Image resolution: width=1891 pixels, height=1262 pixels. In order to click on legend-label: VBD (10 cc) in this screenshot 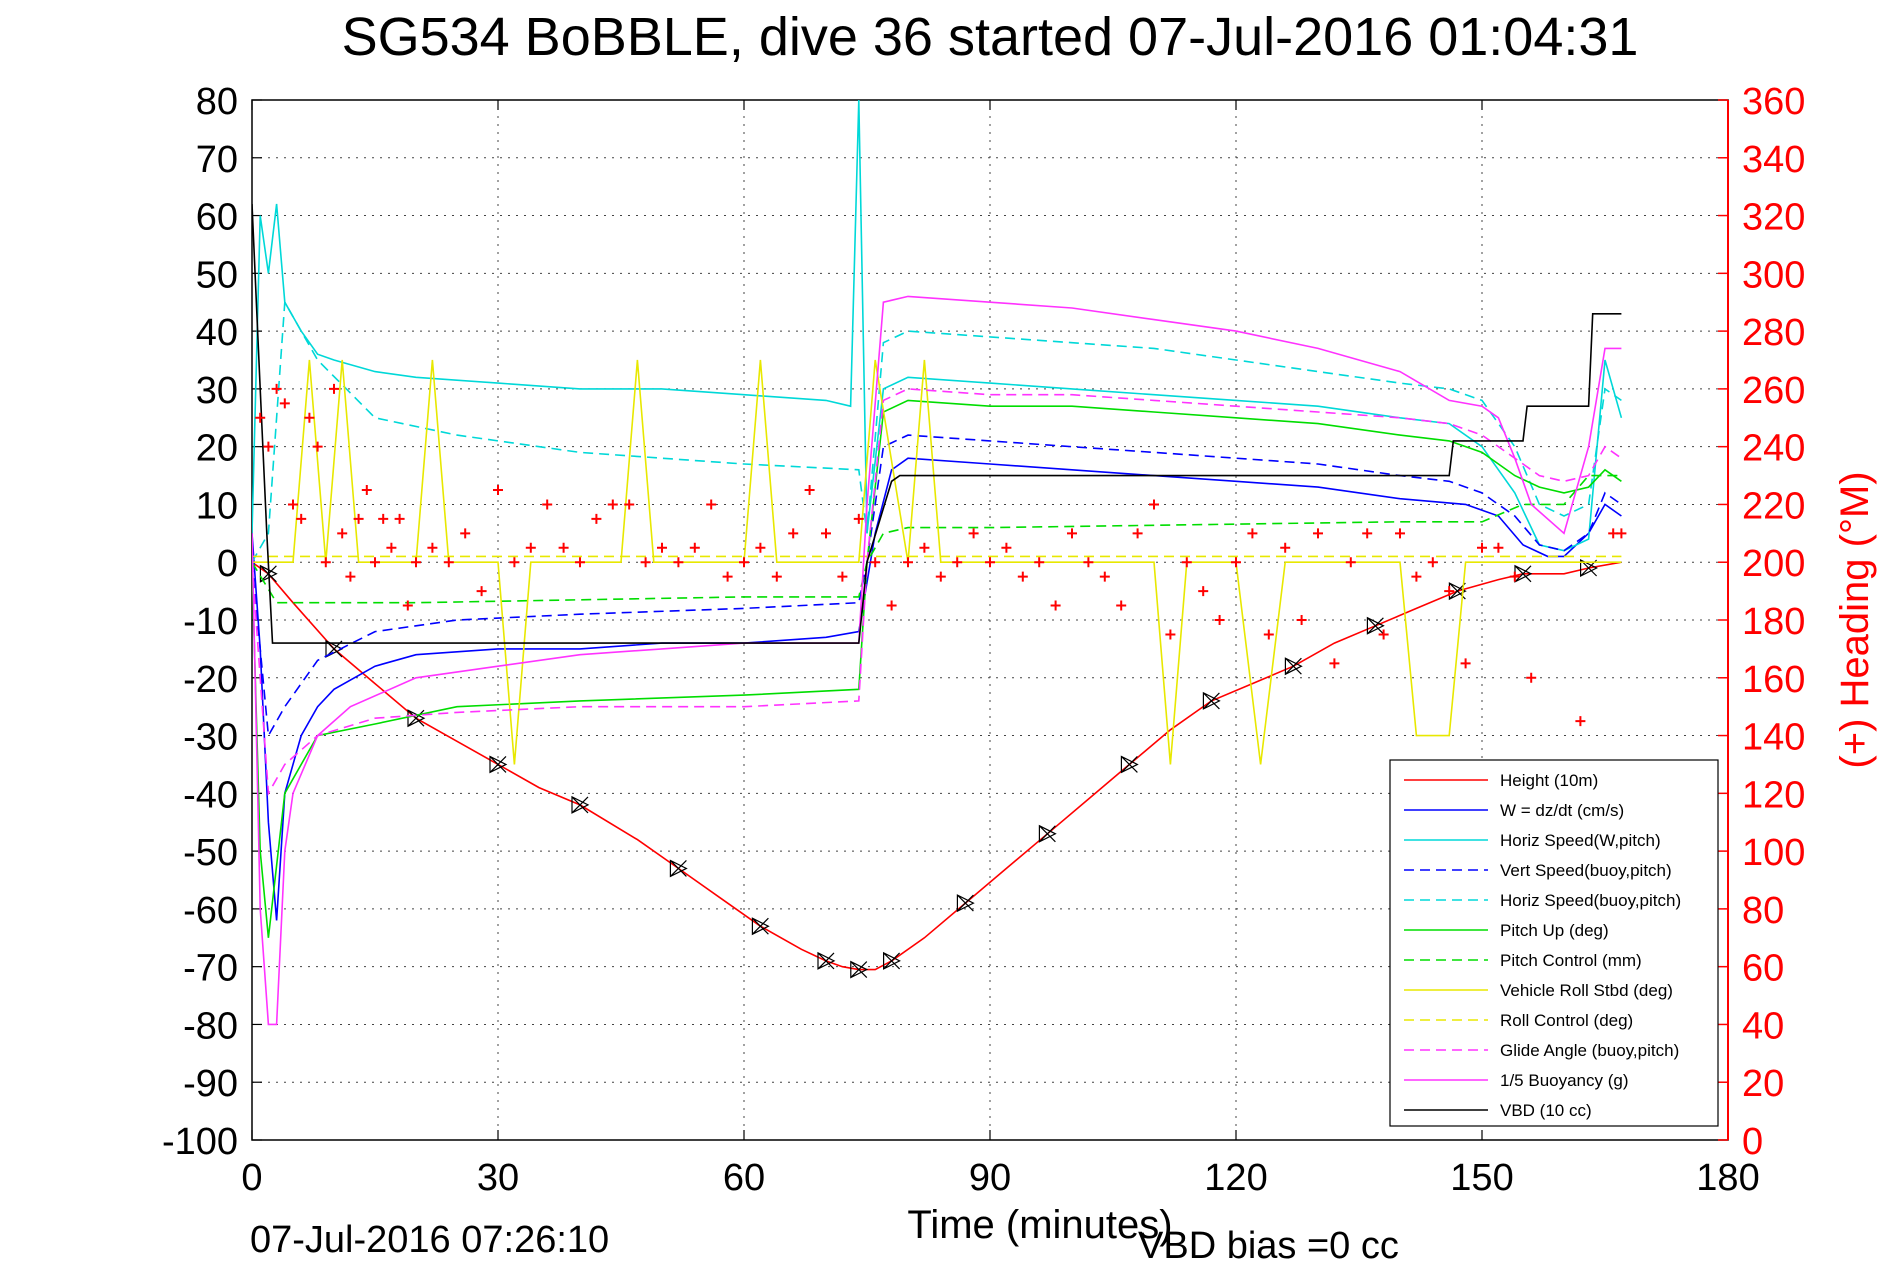, I will do `click(1546, 1110)`.